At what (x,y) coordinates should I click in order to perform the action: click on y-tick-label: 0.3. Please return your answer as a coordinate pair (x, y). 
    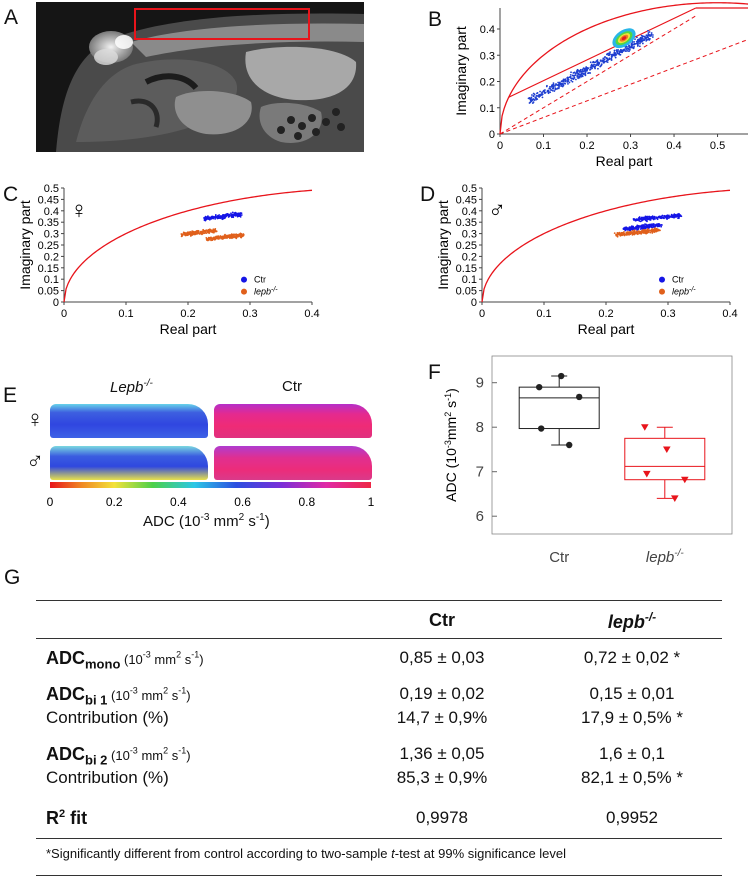
    Looking at the image, I should click on (469, 235).